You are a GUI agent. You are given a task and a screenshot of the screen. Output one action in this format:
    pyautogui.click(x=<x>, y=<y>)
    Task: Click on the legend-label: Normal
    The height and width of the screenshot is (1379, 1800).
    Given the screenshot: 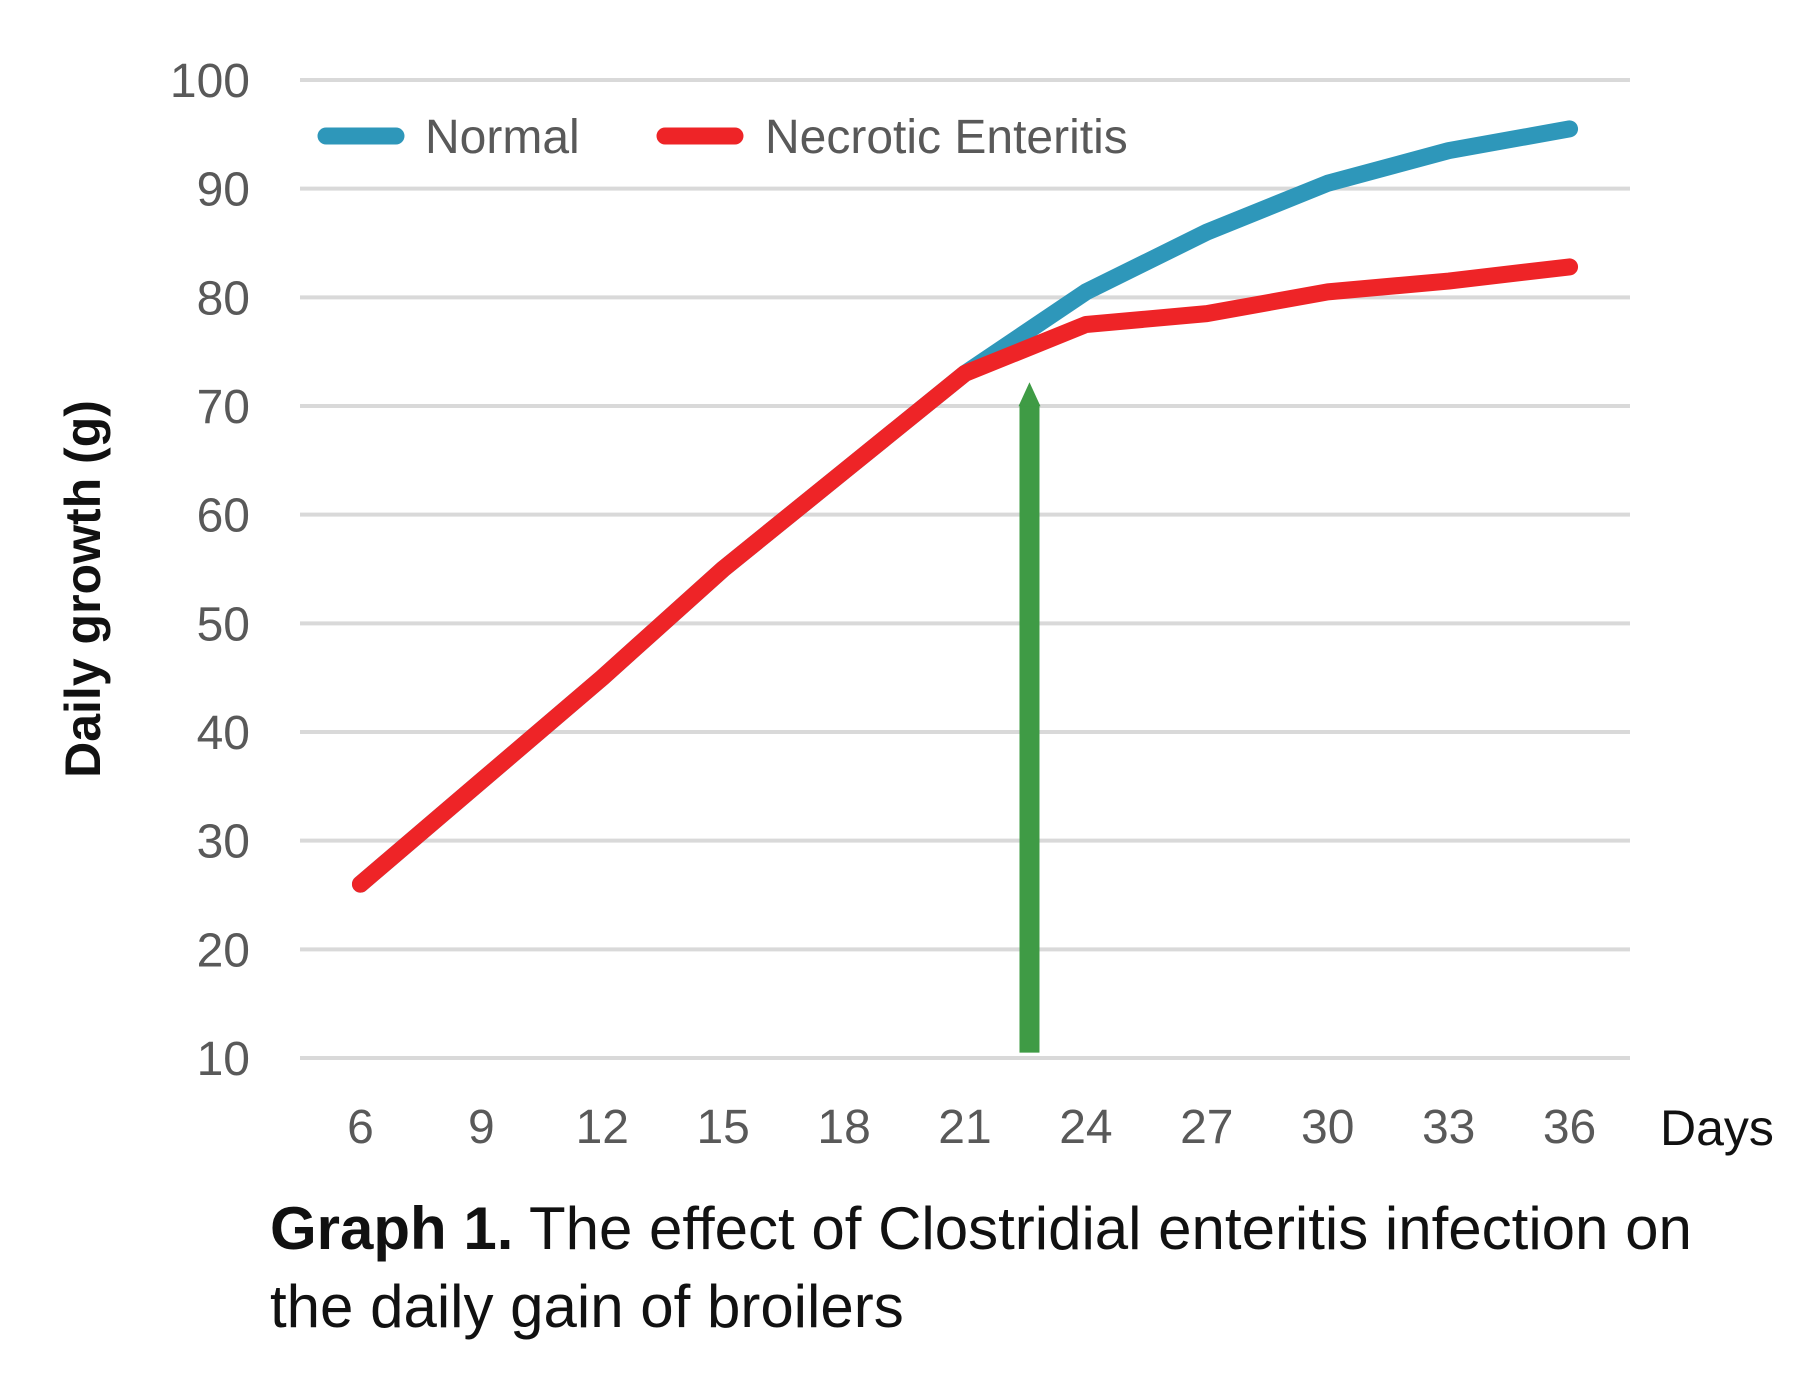 What is the action you would take?
    pyautogui.click(x=502, y=137)
    